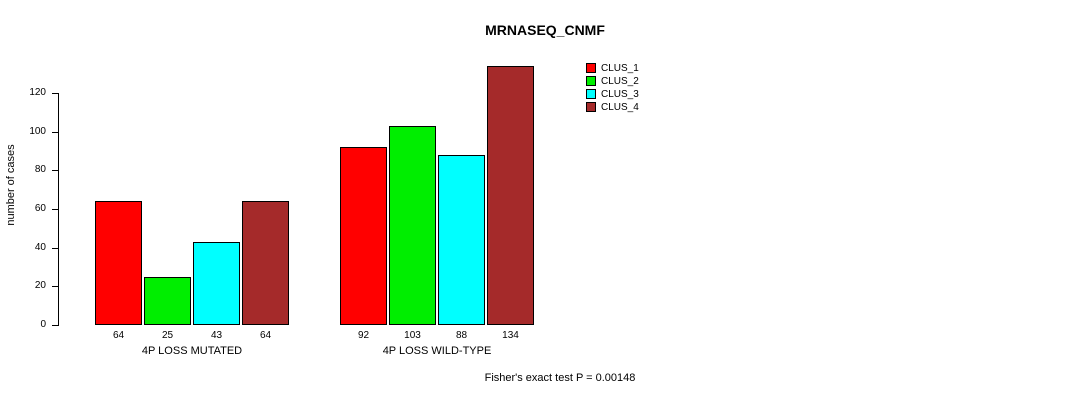  What do you see at coordinates (620, 68) in the screenshot?
I see `legend-label: CLUS_1` at bounding box center [620, 68].